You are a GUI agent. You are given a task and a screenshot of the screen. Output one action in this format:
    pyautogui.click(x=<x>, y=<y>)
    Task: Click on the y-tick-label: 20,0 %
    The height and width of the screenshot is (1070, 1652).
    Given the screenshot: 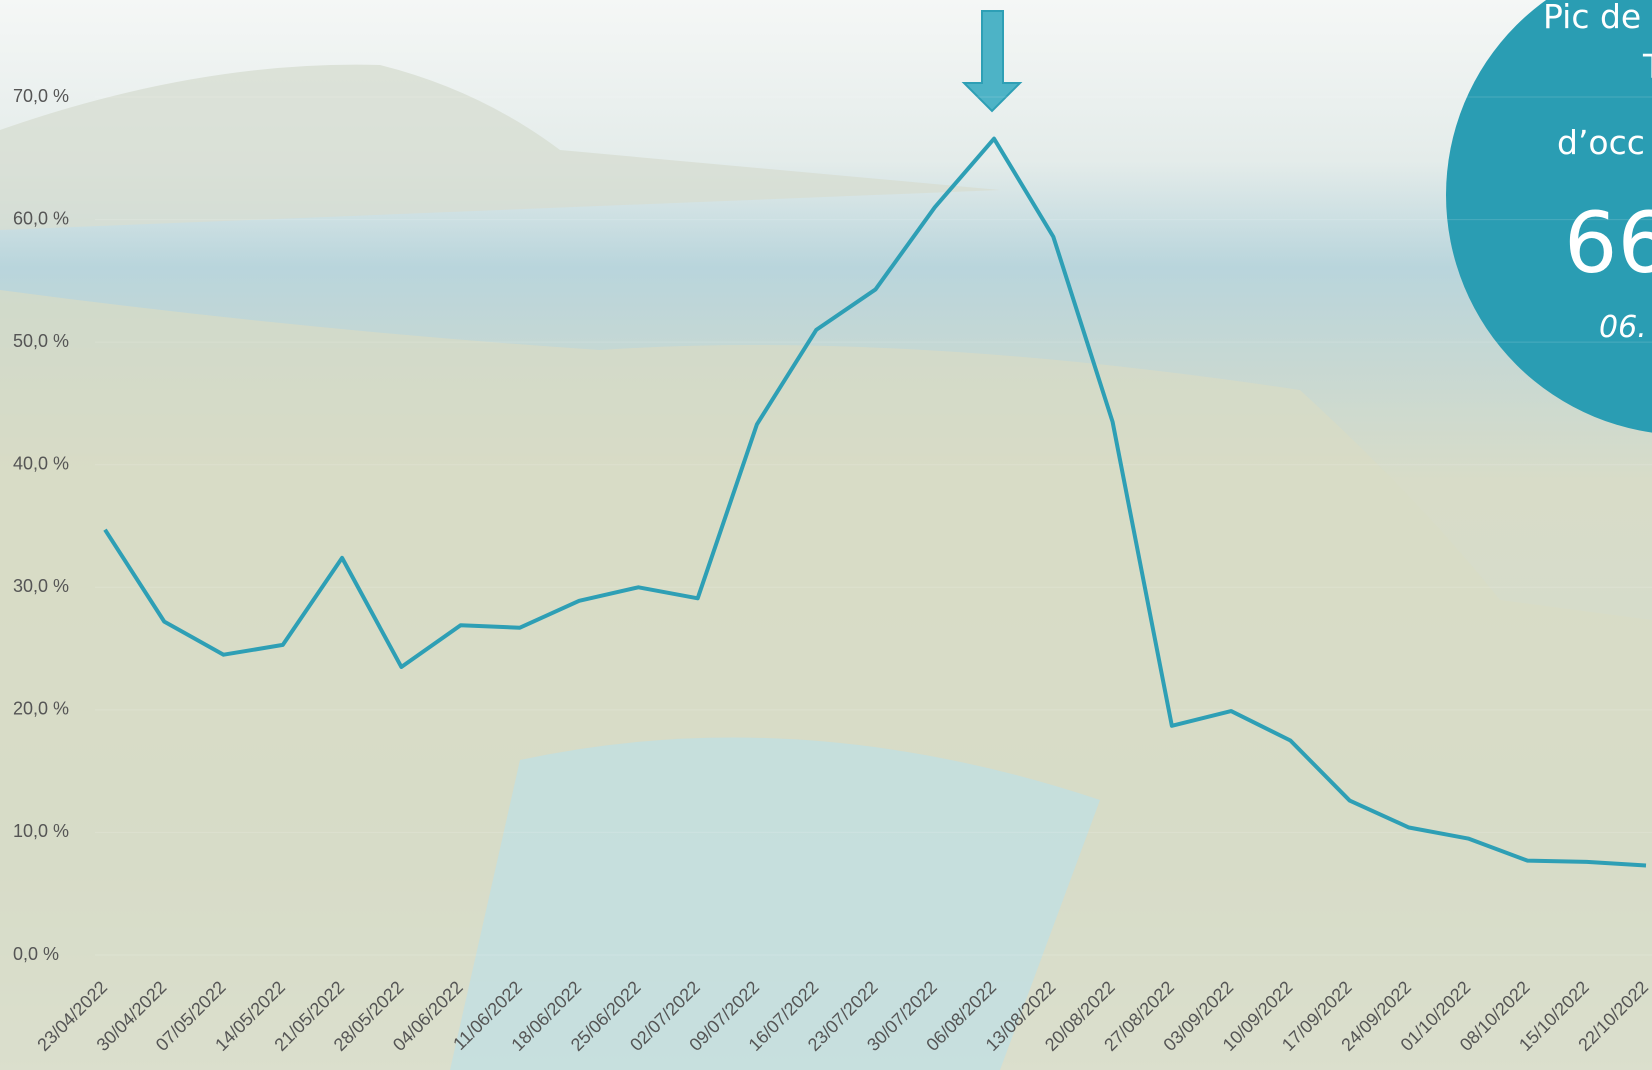 What is the action you would take?
    pyautogui.click(x=41, y=709)
    